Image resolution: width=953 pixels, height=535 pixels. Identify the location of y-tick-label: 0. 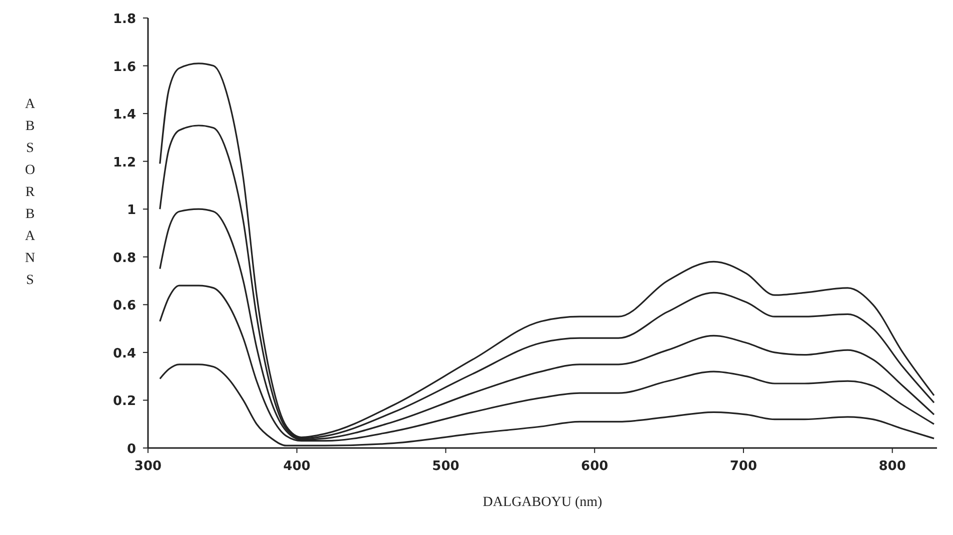
(131, 449).